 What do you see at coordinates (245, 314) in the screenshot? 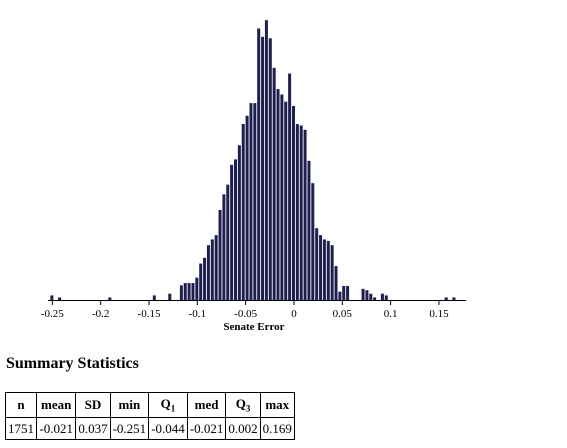
I see `x-tick-label: -0.05` at bounding box center [245, 314].